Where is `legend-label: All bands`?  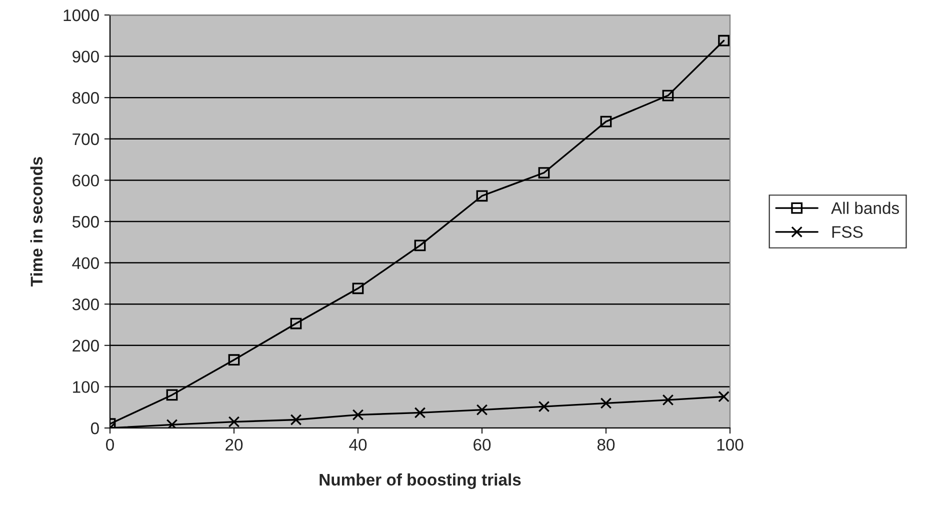 legend-label: All bands is located at coordinates (865, 208).